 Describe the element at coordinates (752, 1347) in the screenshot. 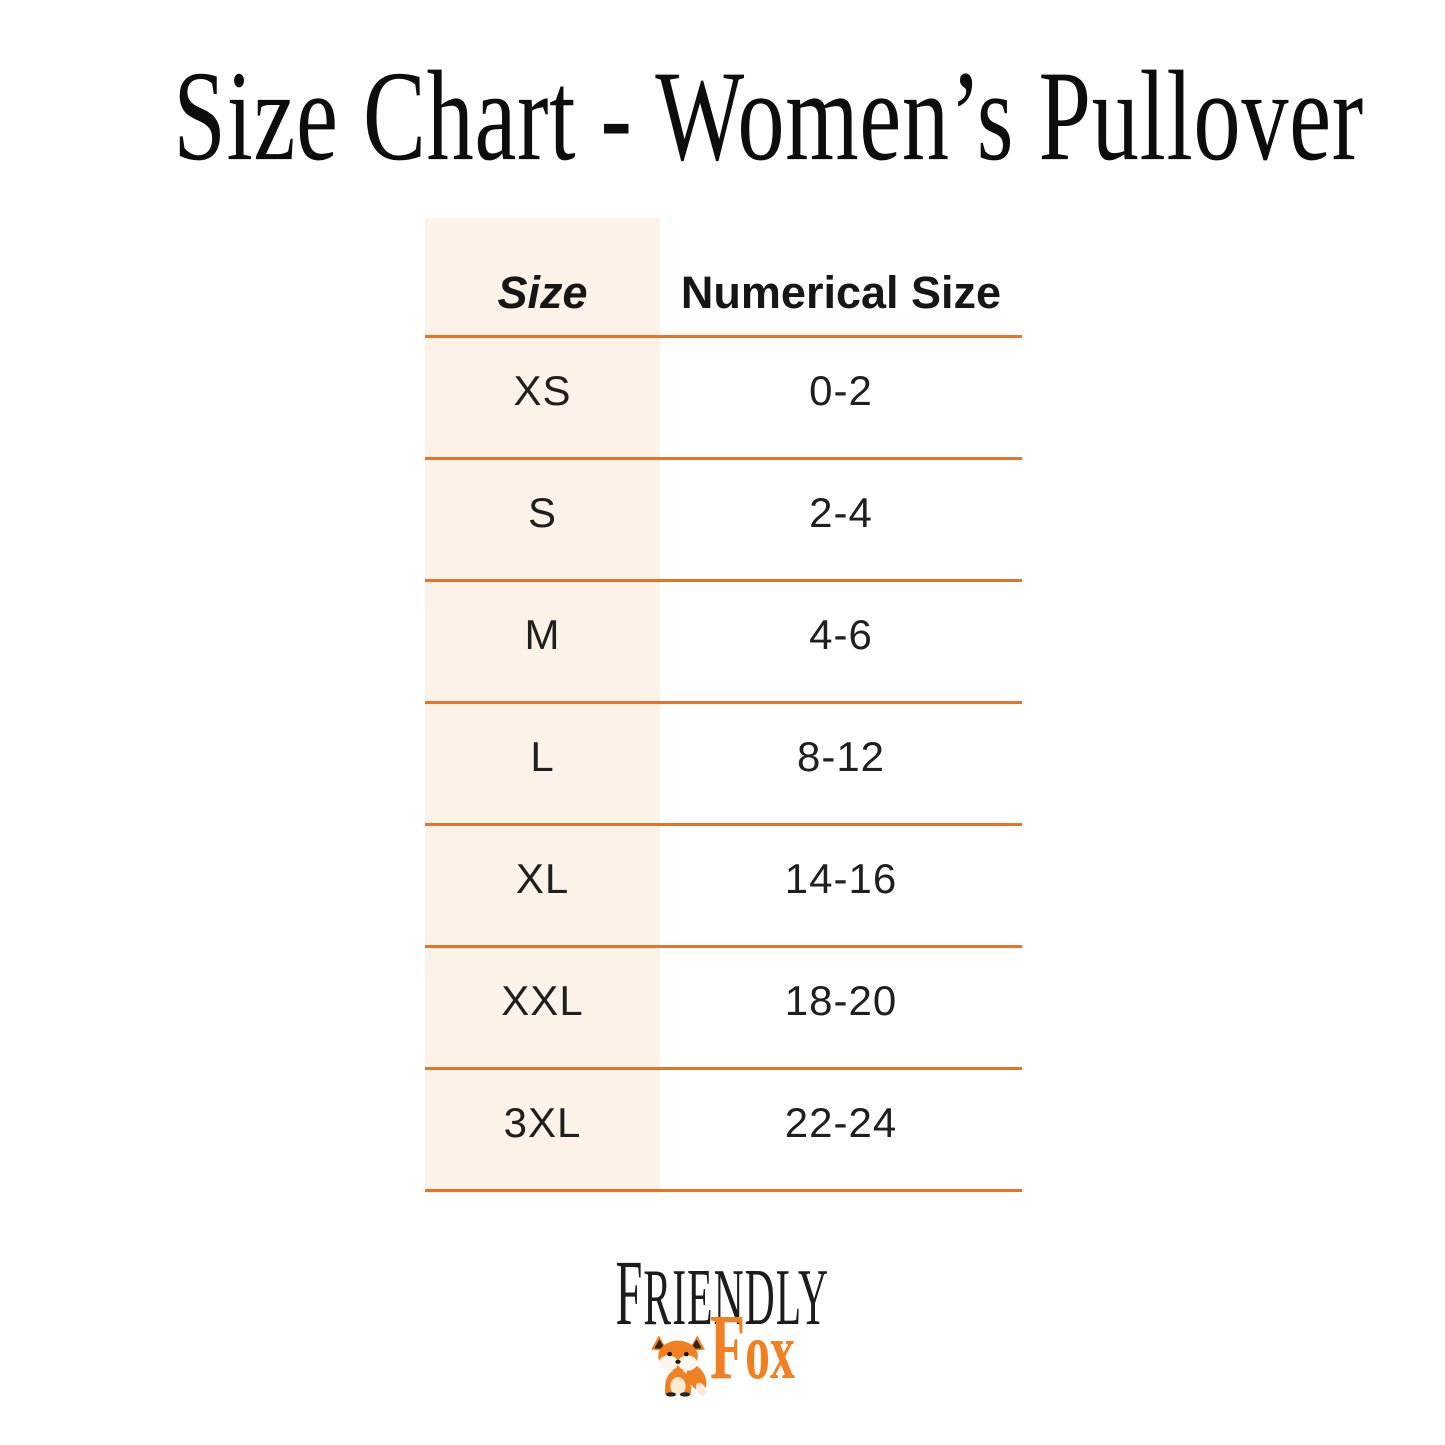

I see `brand-fox-text: Fox` at that location.